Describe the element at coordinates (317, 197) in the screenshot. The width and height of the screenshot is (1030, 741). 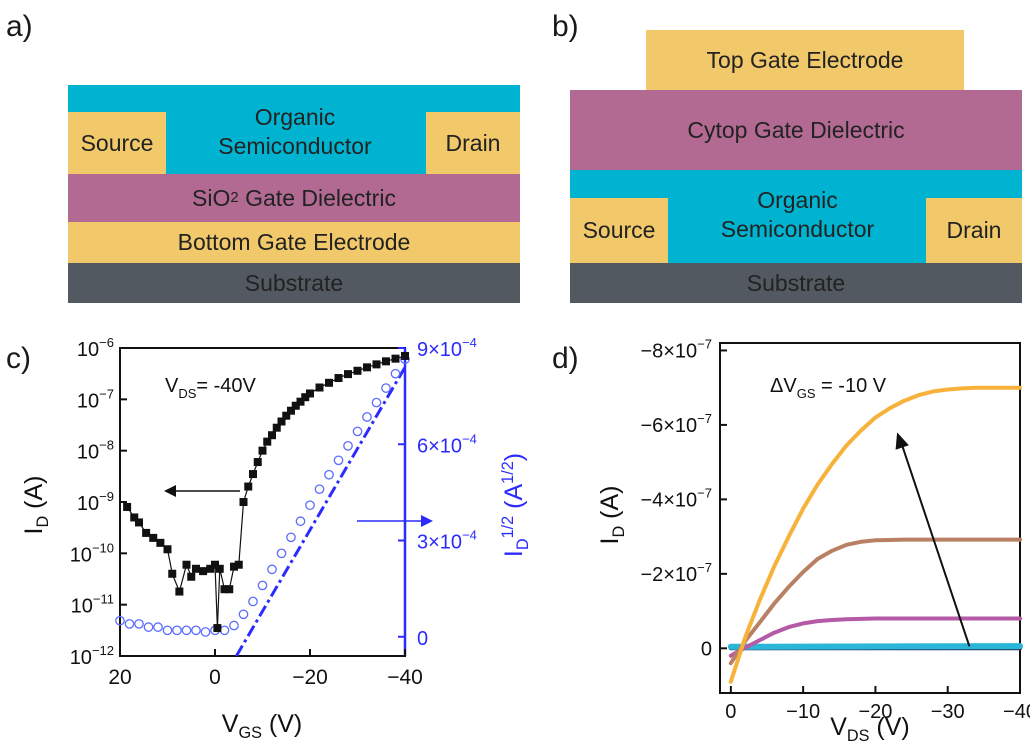
I see `device-a-dielectric-text-post: Gate Dielectric` at that location.